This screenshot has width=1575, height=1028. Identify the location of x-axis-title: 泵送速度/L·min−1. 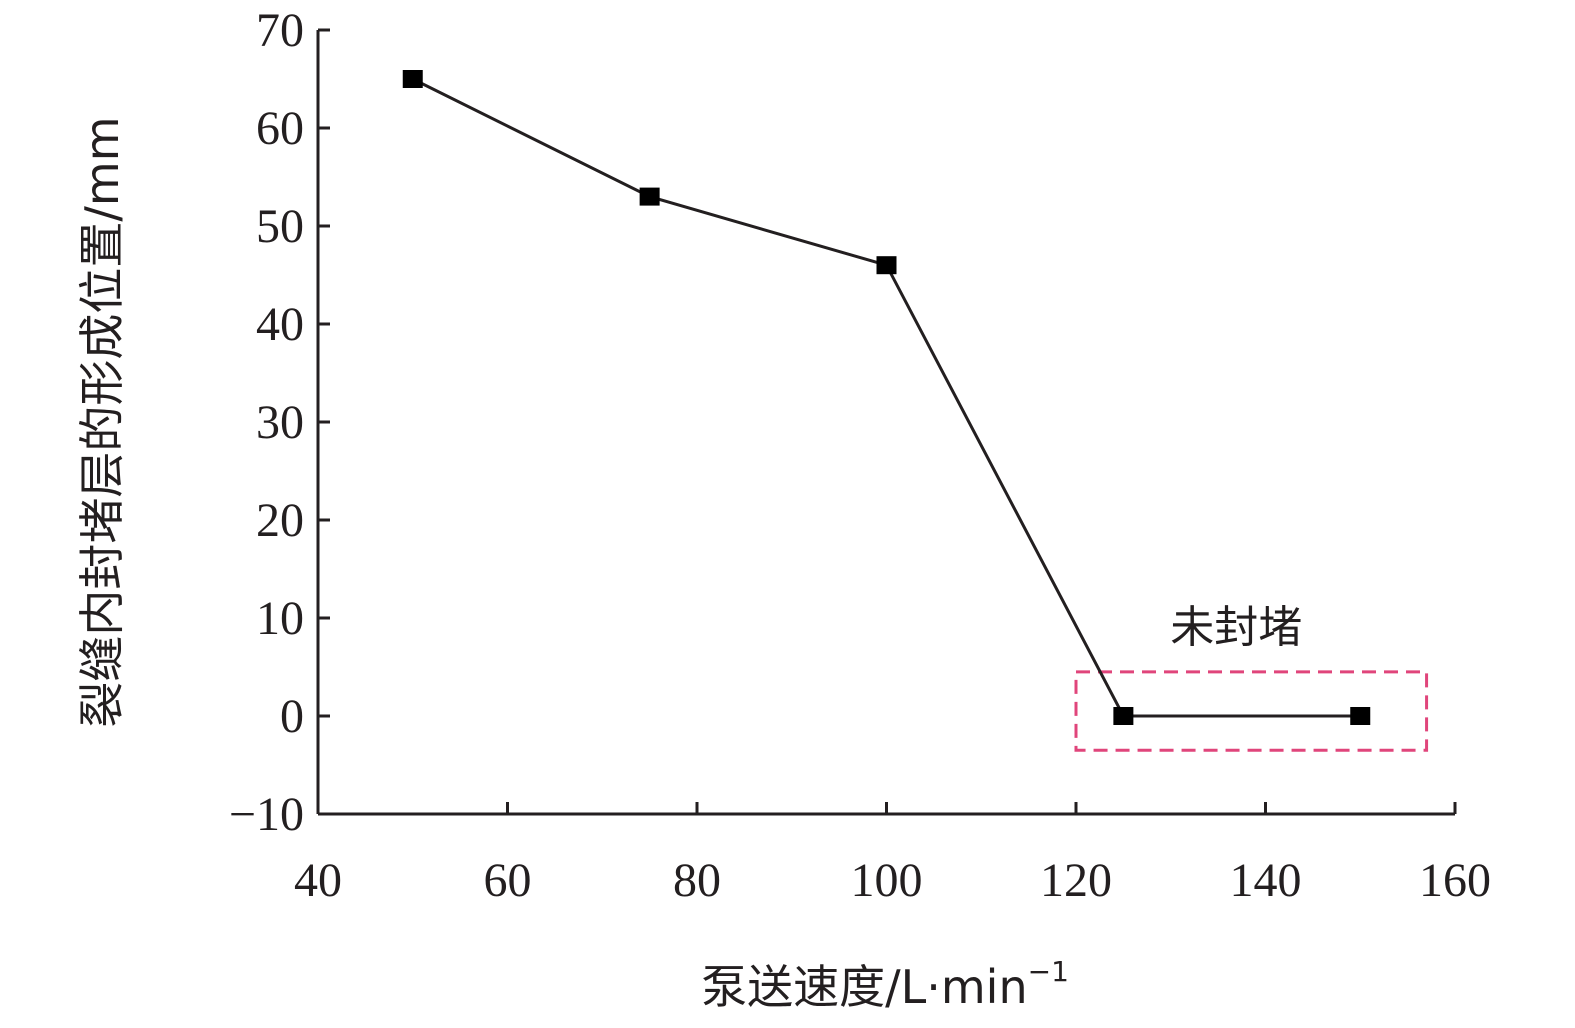
(885, 984).